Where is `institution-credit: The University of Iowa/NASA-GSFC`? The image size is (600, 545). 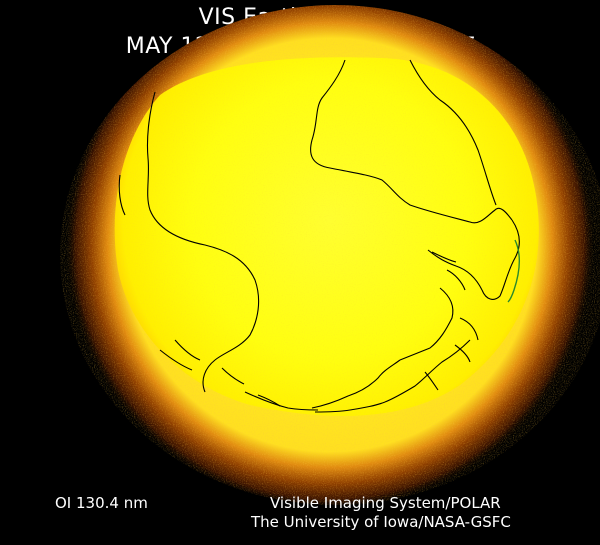
institution-credit: The University of Iowa/NASA-GSFC is located at coordinates (381, 522).